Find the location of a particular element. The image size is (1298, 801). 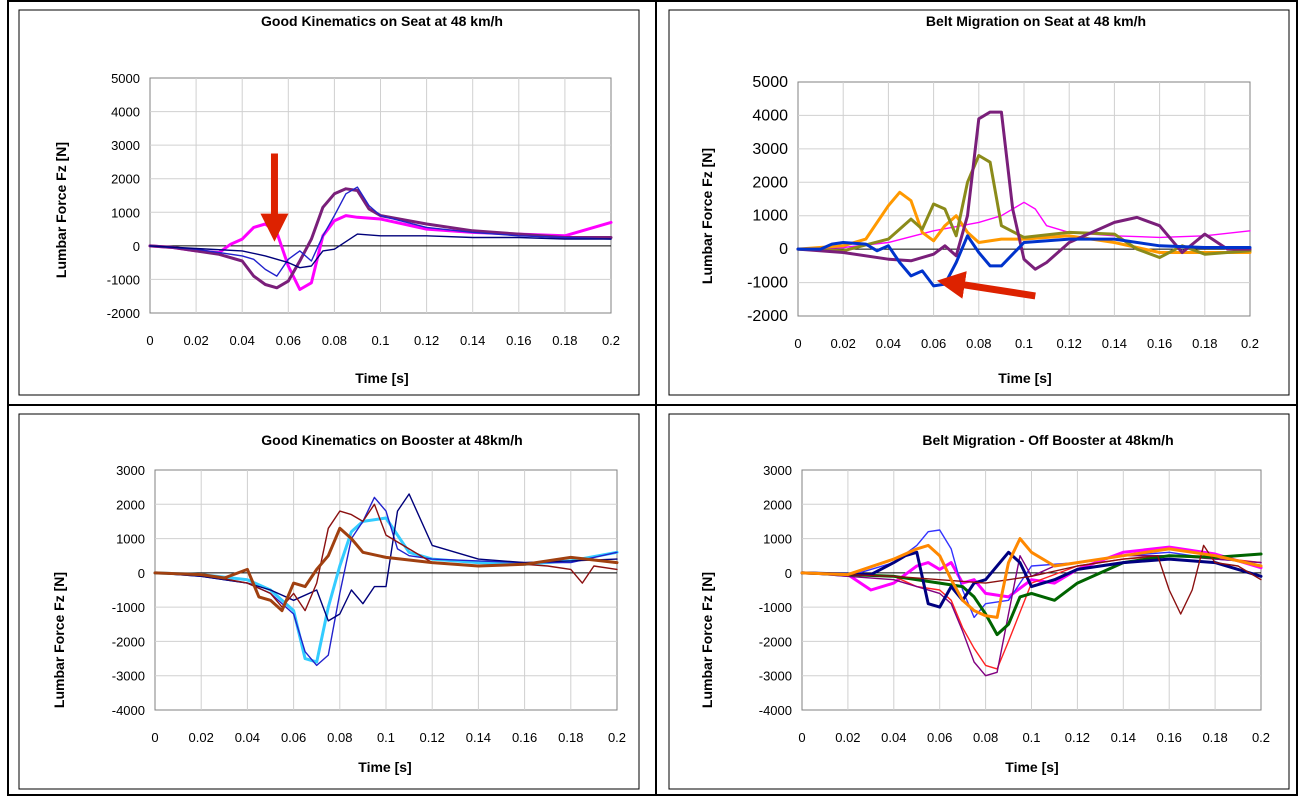

y-tick-label: 5000 is located at coordinates (125, 78).